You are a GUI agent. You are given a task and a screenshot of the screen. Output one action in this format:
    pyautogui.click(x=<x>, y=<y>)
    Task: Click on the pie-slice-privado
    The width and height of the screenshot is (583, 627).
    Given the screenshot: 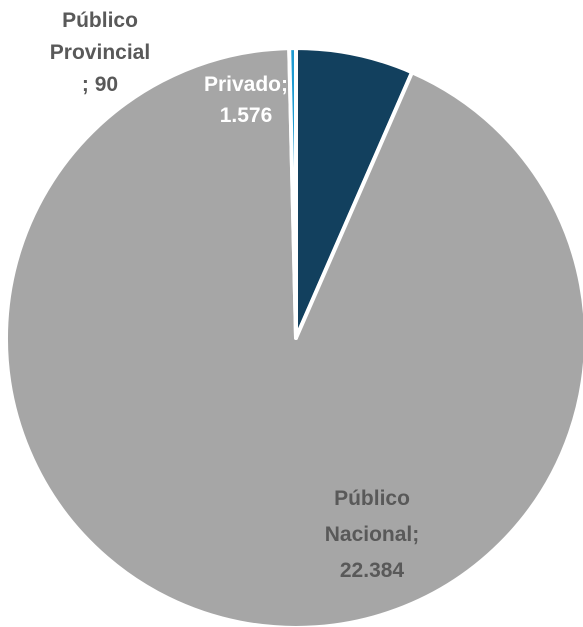 What is the action you would take?
    pyautogui.click(x=354, y=193)
    